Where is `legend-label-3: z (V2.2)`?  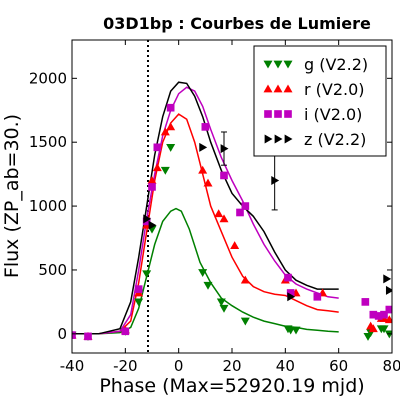
legend-label-3: z (V2.2) is located at coordinates (335, 139).